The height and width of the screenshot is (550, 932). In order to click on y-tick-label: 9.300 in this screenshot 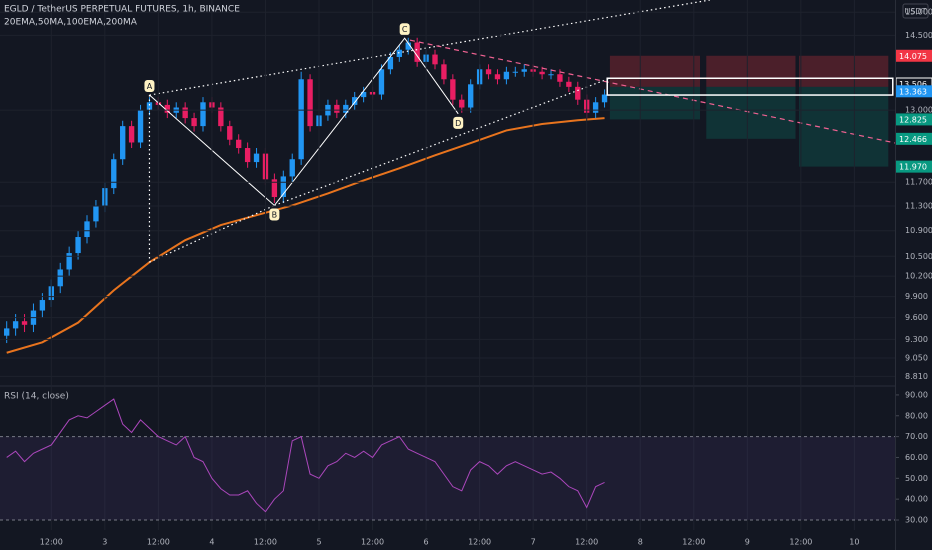, I will do `click(916, 339)`.